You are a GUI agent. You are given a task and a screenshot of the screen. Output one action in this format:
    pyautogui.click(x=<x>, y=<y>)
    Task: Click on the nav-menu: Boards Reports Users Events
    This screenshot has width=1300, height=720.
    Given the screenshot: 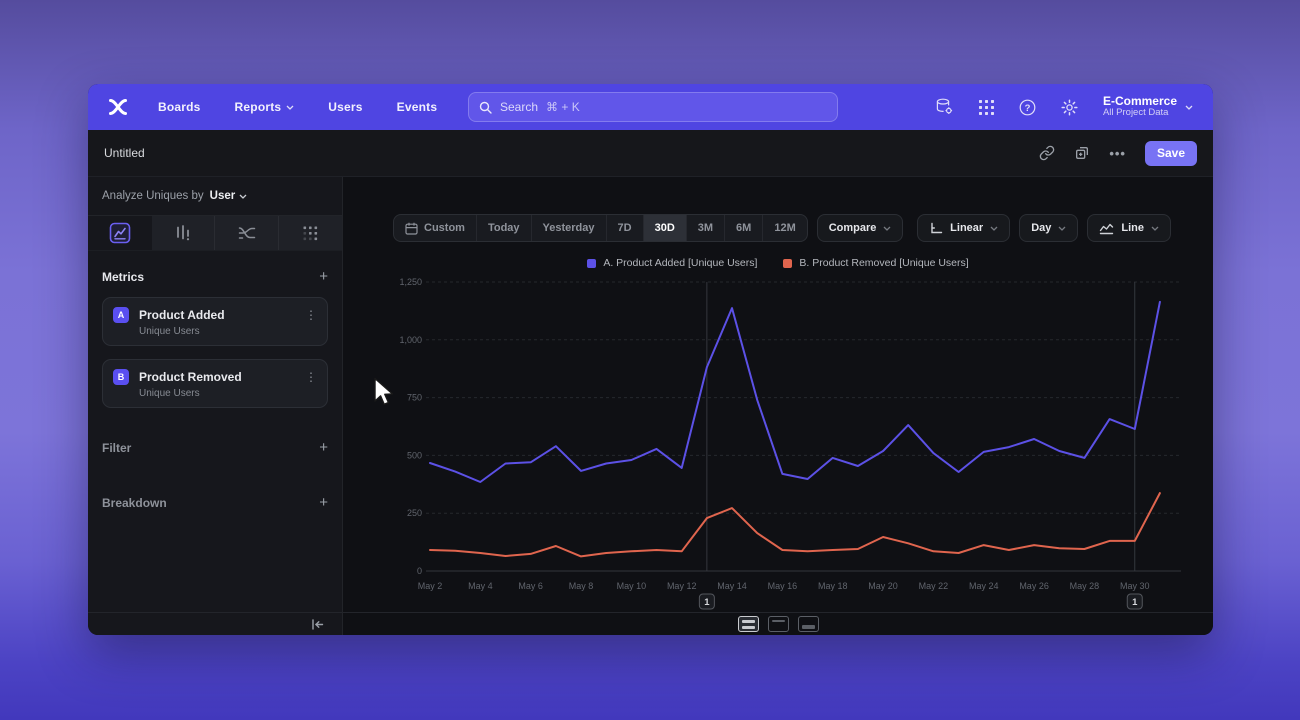 What is the action you would take?
    pyautogui.click(x=297, y=107)
    